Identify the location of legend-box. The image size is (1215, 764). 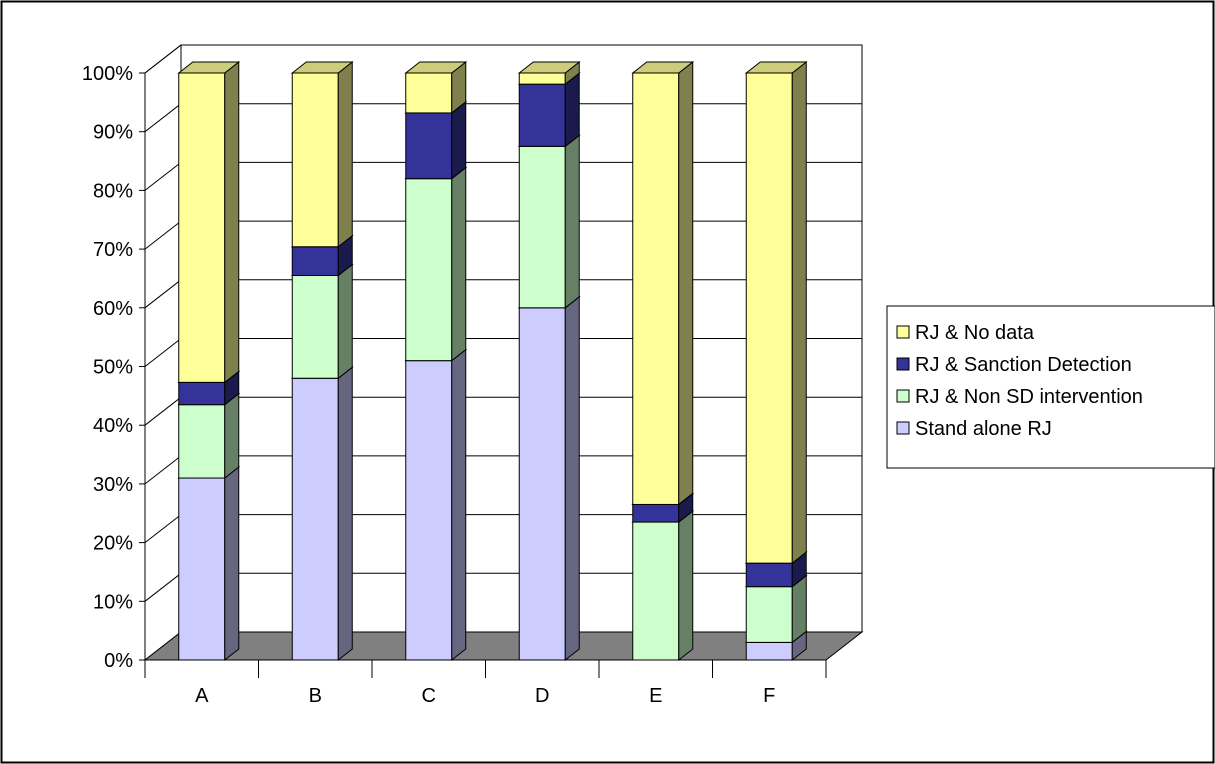
(1050, 387).